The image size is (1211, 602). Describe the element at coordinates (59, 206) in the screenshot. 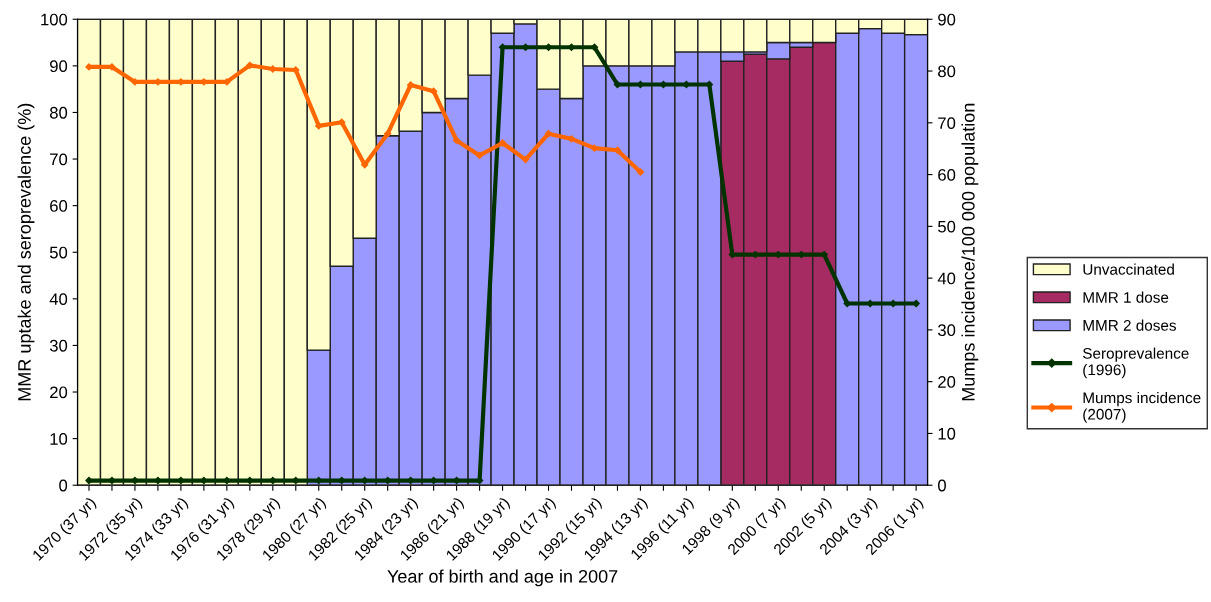

I see `y-tick-label: 60` at that location.